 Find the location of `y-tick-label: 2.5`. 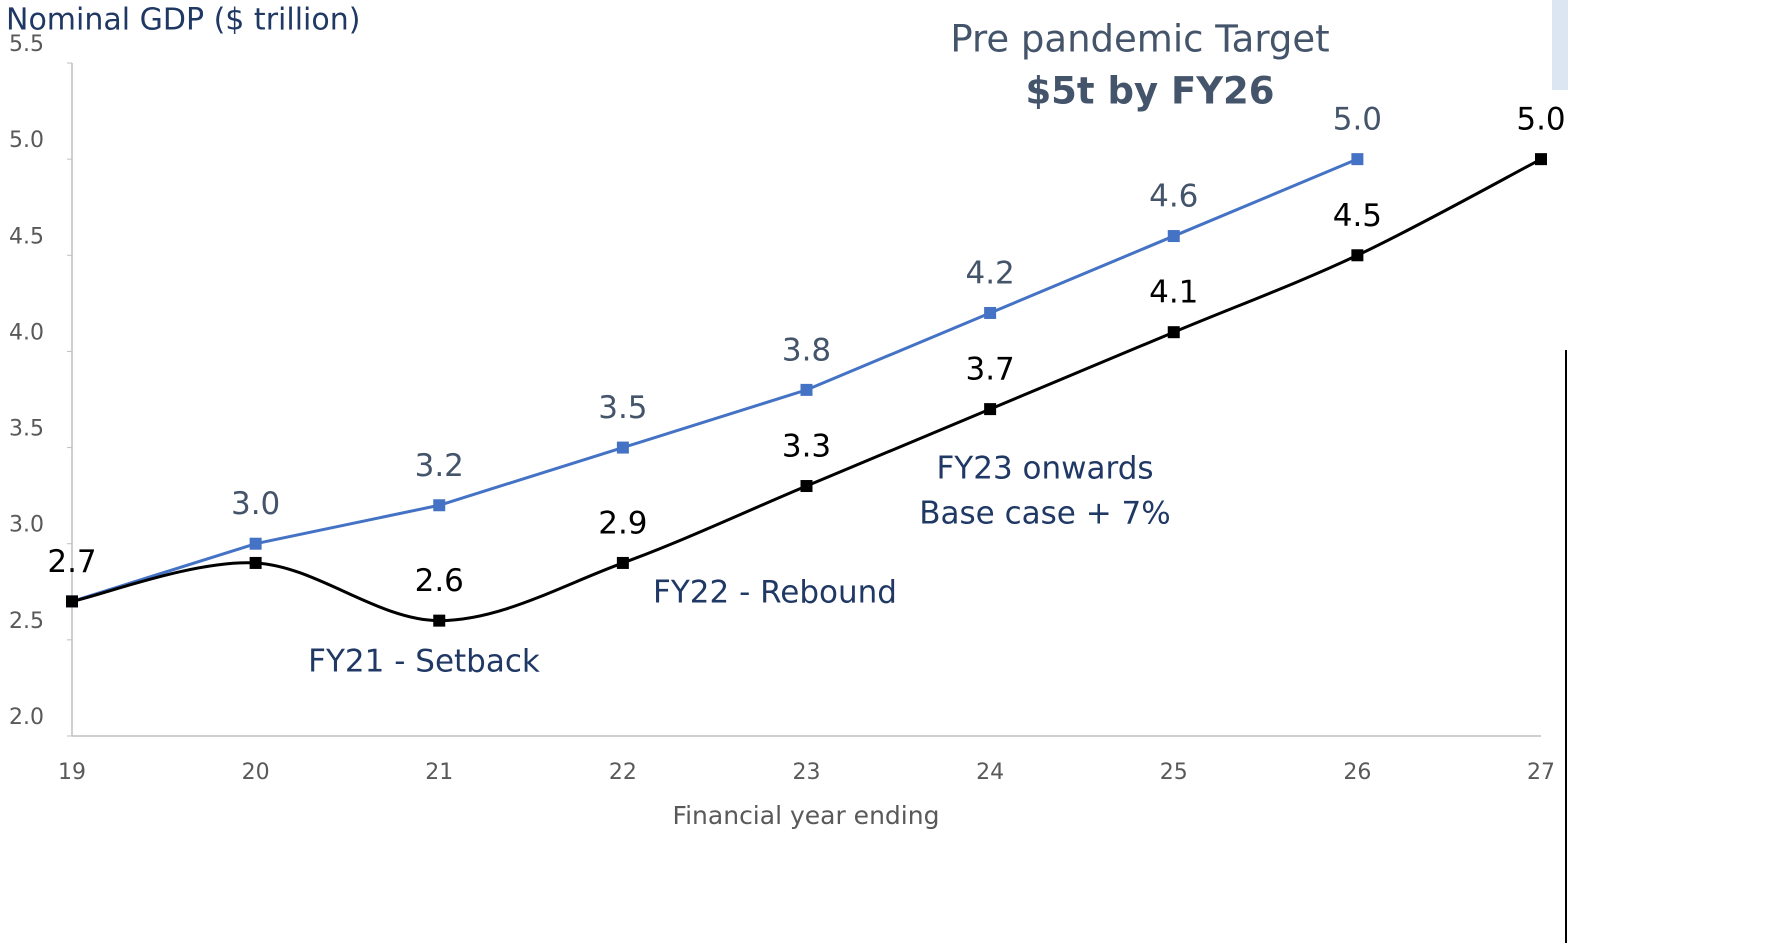

y-tick-label: 2.5 is located at coordinates (26, 621).